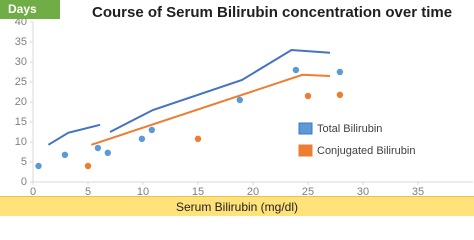 The image size is (474, 240). What do you see at coordinates (30, 9) in the screenshot?
I see `y-axis-label: Days` at bounding box center [30, 9].